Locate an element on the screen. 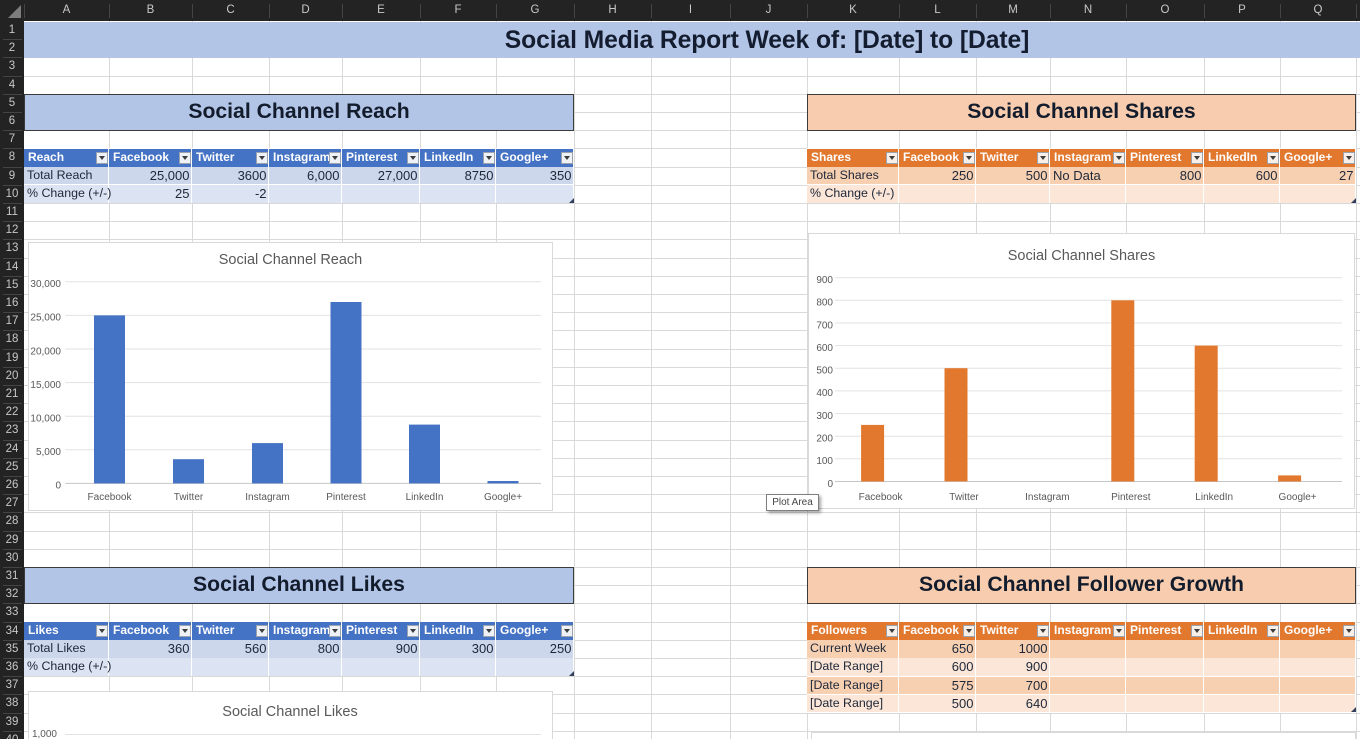  svg-text: 20,000 is located at coordinates (45, 351).